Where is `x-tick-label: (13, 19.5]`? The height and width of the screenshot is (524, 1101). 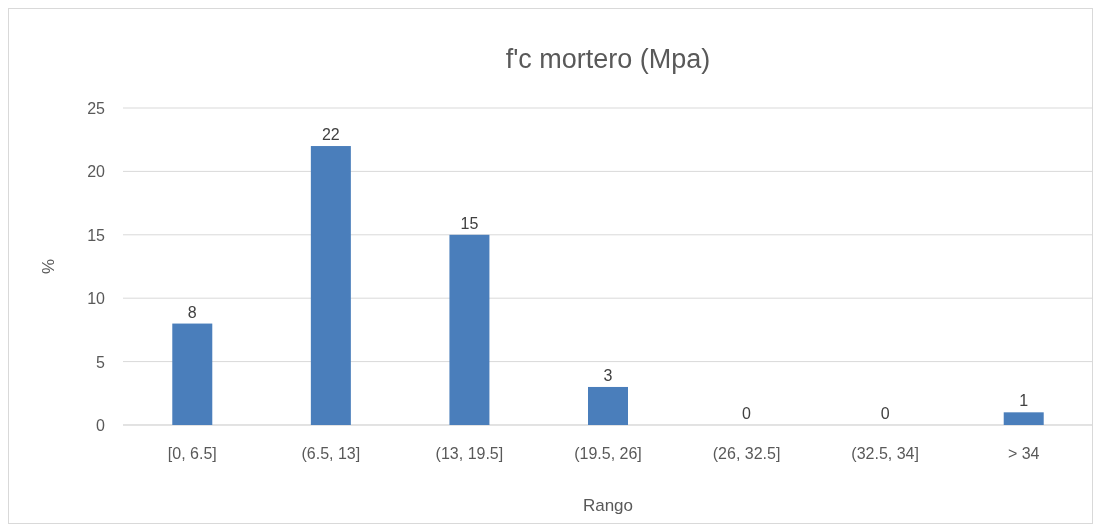
x-tick-label: (13, 19.5] is located at coordinates (469, 453).